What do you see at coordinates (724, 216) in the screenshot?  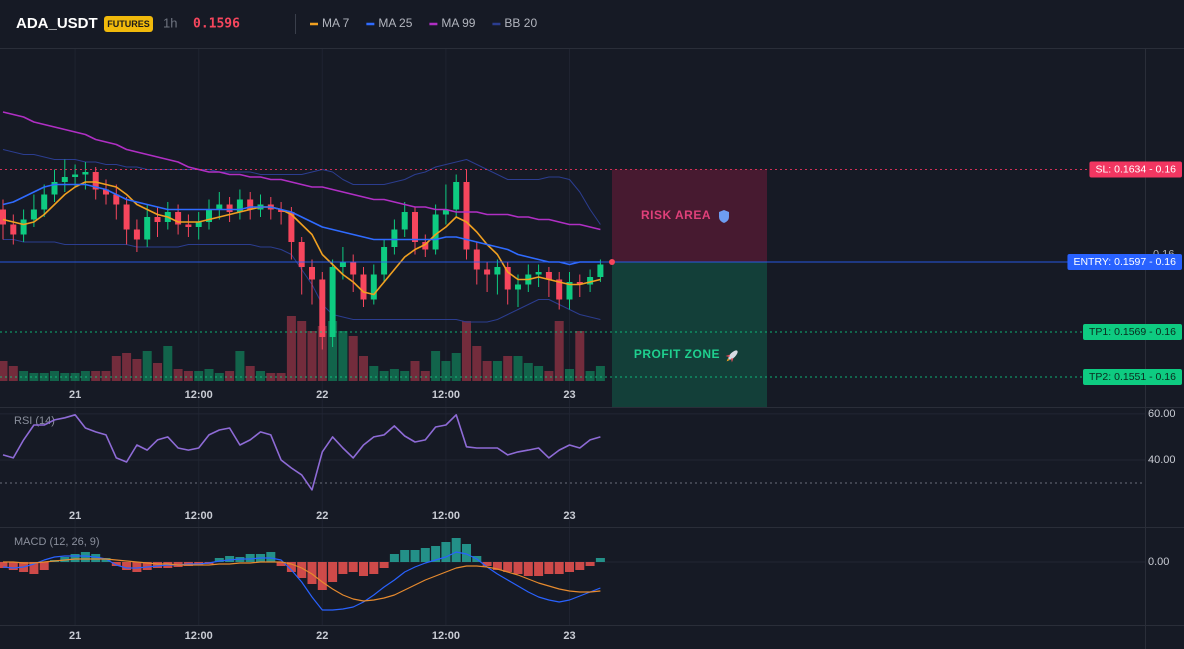 I see `shield-icon` at bounding box center [724, 216].